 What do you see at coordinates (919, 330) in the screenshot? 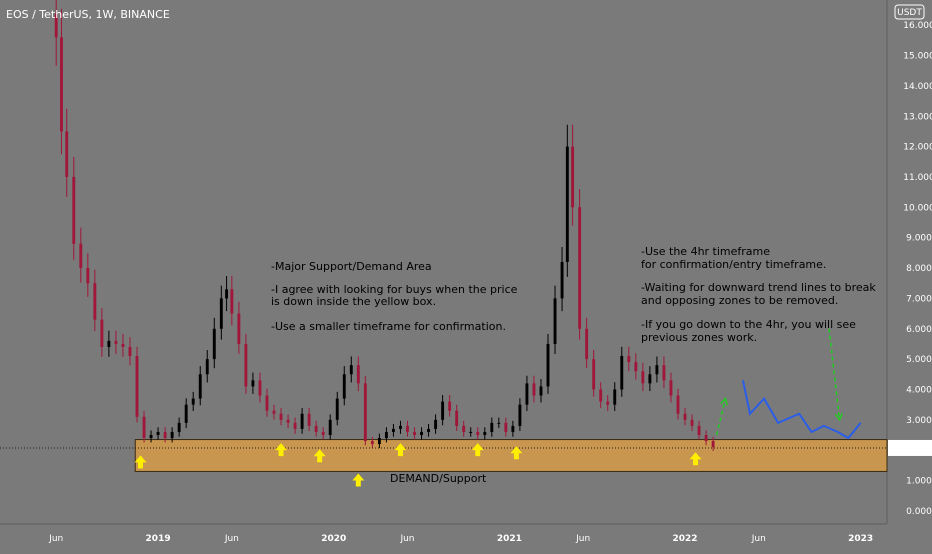
I see `y-tick-label: 6.000` at bounding box center [919, 330].